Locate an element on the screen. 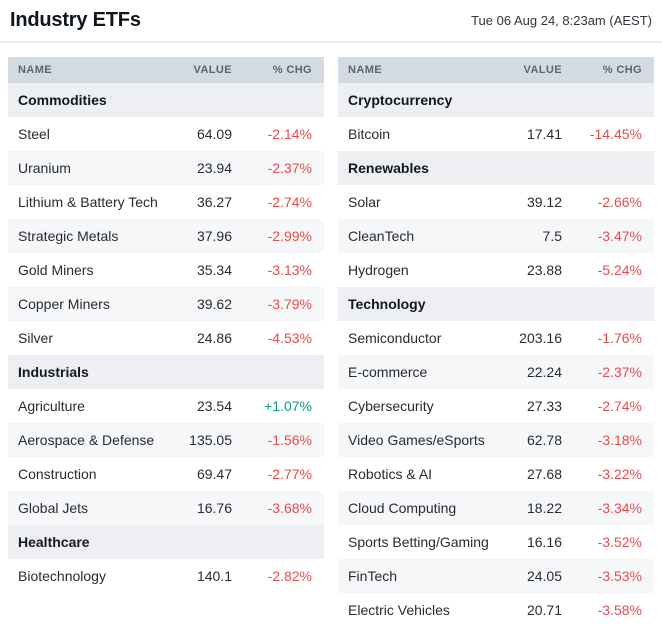 This screenshot has width=662, height=627. etf-percent-change: -3.13% is located at coordinates (289, 270).